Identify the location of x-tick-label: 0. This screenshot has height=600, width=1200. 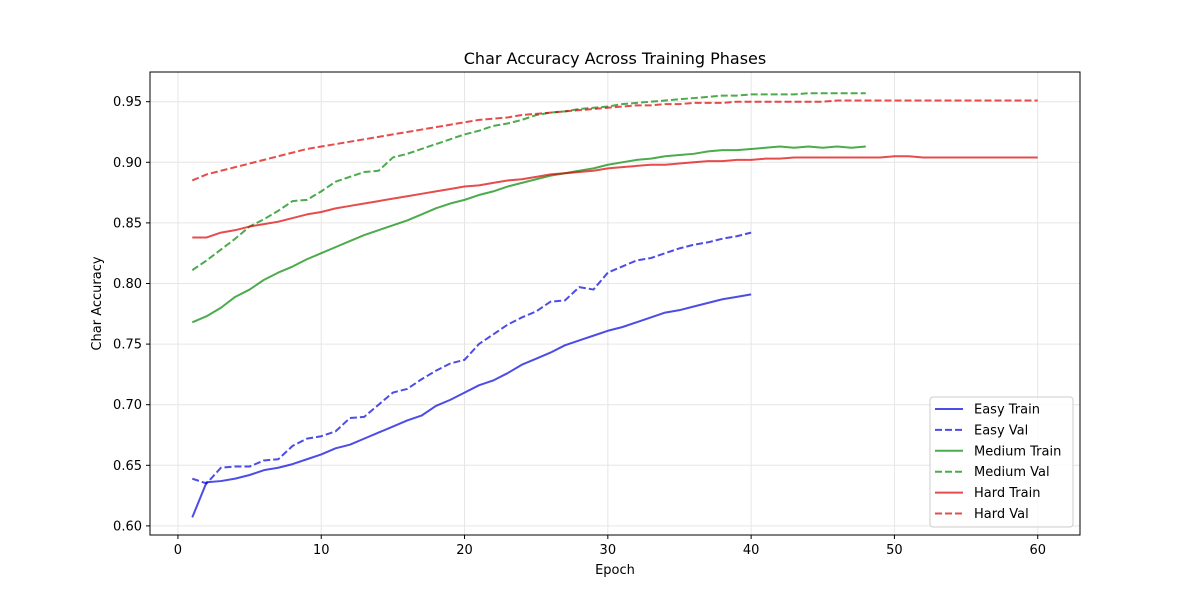
(178, 550).